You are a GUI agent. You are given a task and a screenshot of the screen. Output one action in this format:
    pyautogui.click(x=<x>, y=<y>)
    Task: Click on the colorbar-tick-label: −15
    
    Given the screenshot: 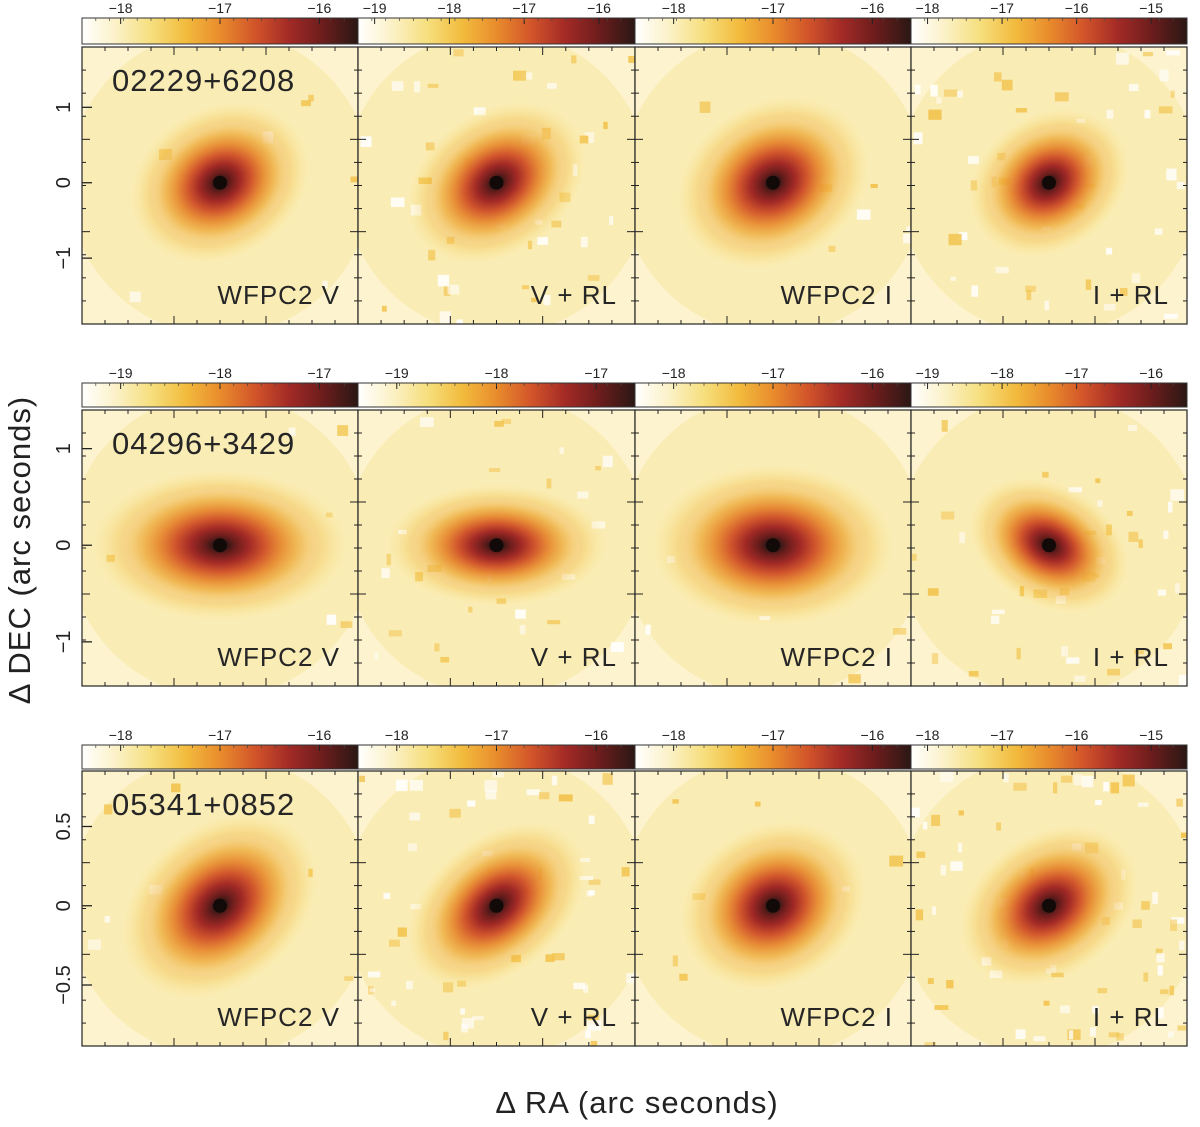 What is the action you would take?
    pyautogui.click(x=1151, y=8)
    